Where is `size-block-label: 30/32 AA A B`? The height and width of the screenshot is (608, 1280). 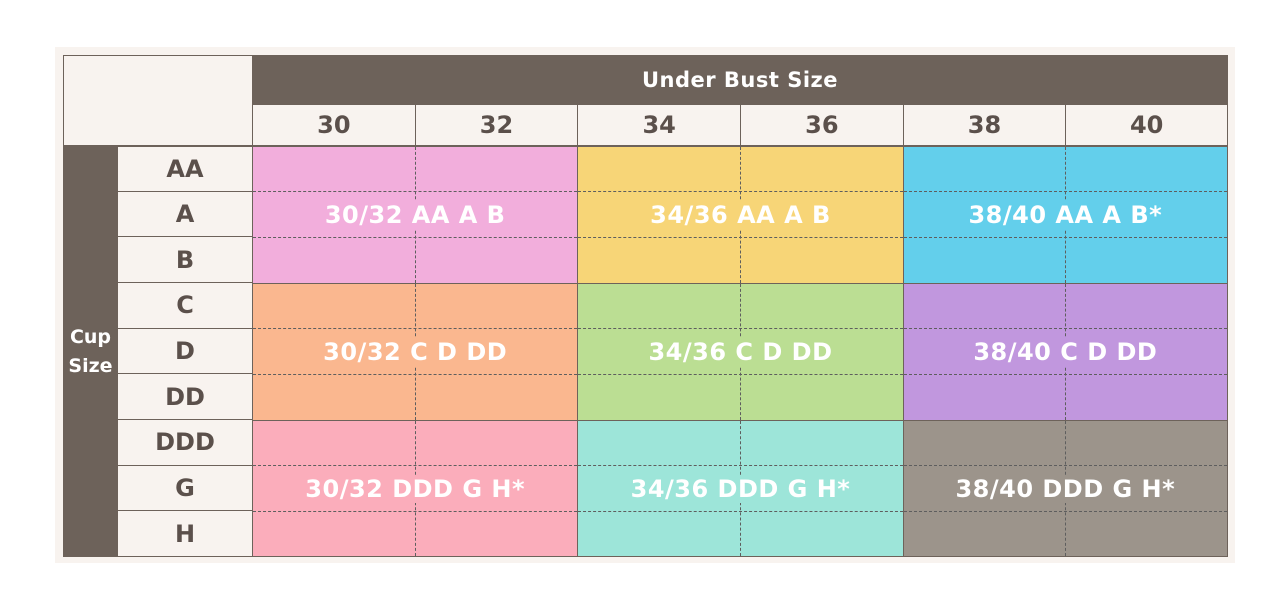 size-block-label: 30/32 AA A B is located at coordinates (415, 215).